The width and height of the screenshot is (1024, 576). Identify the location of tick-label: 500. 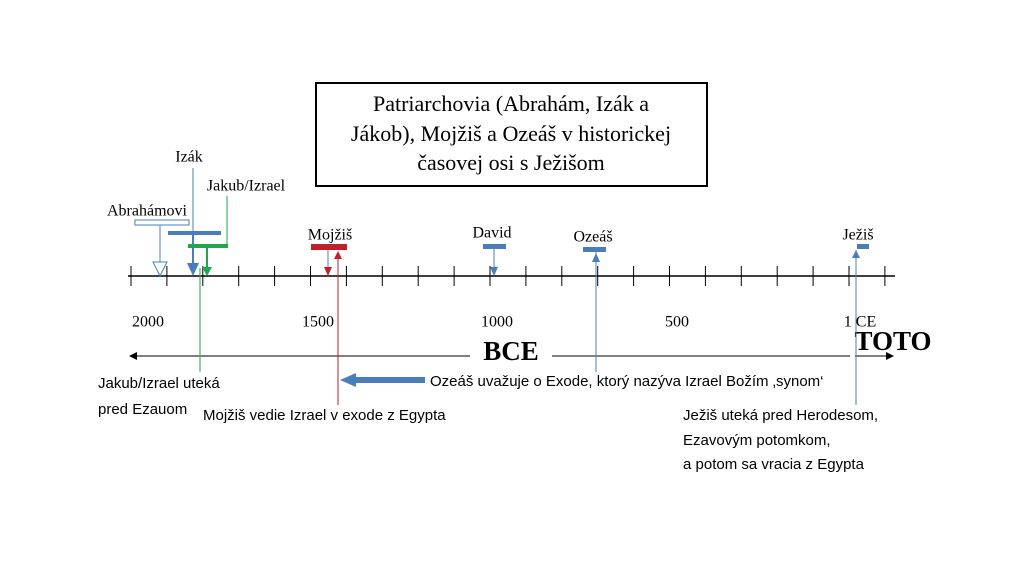
(677, 322).